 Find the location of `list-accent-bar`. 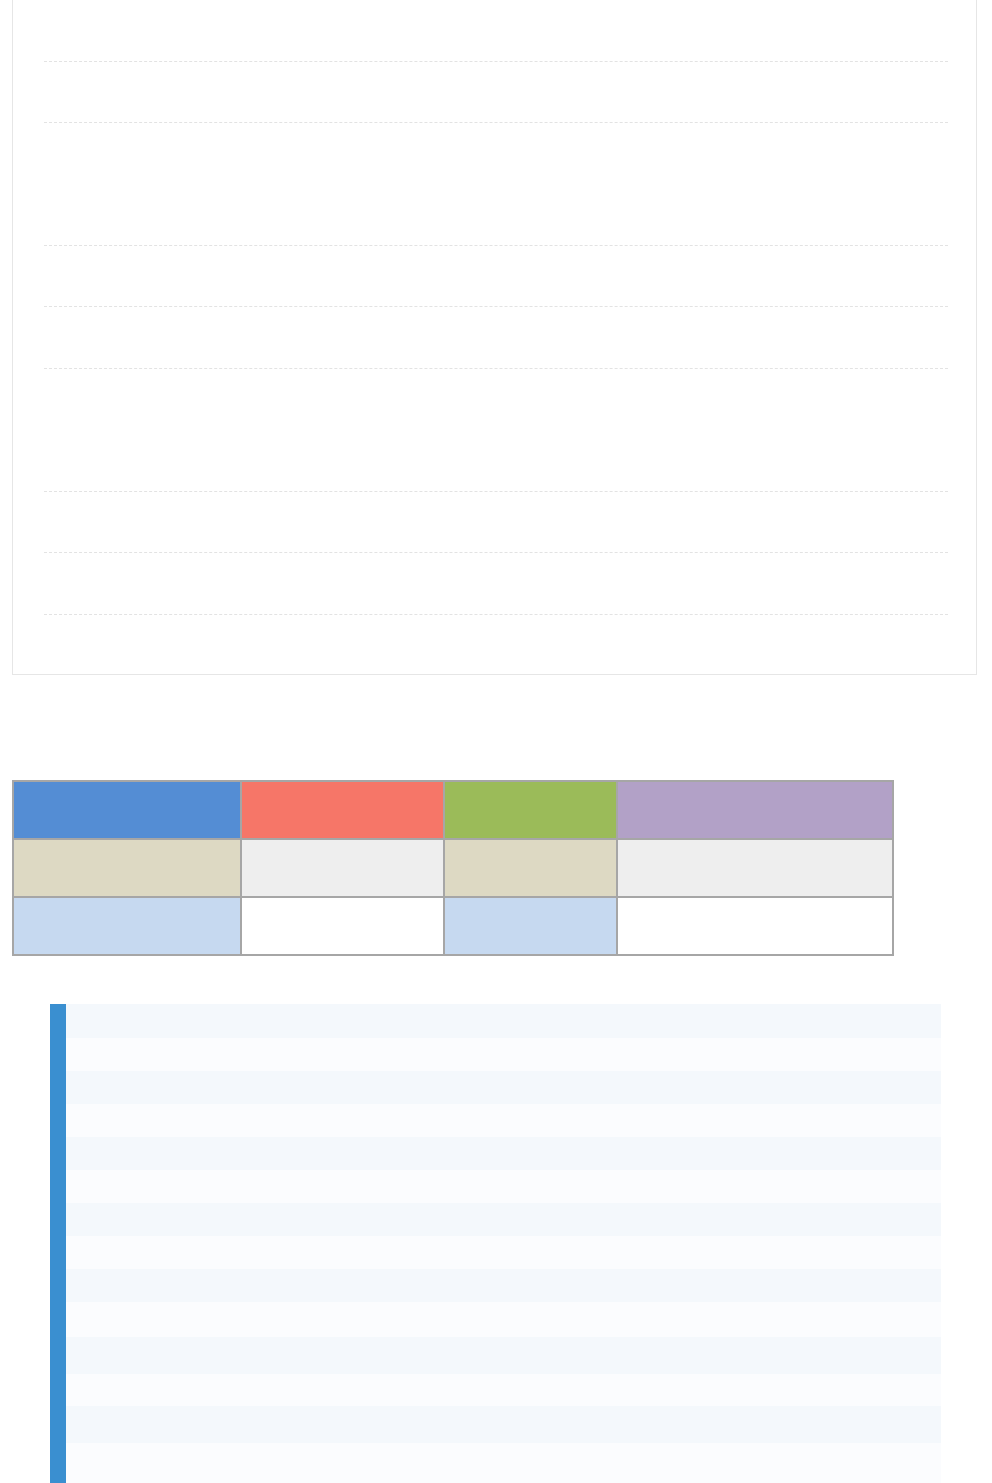

list-accent-bar is located at coordinates (58, 1243).